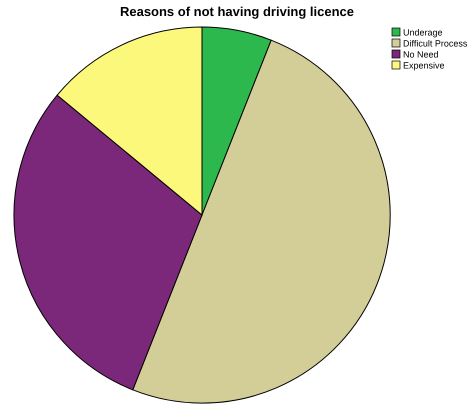 This screenshot has width=475, height=405. What do you see at coordinates (423, 33) in the screenshot?
I see `legend-label: Underage` at bounding box center [423, 33].